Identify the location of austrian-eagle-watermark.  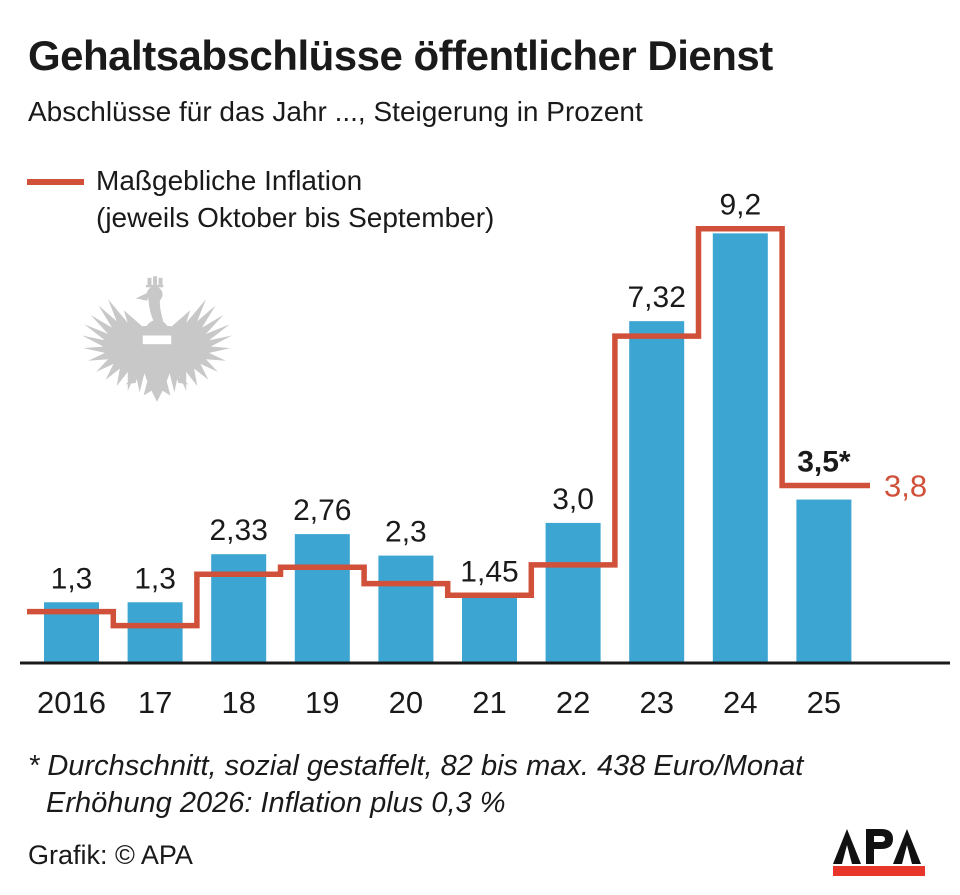
(157, 339).